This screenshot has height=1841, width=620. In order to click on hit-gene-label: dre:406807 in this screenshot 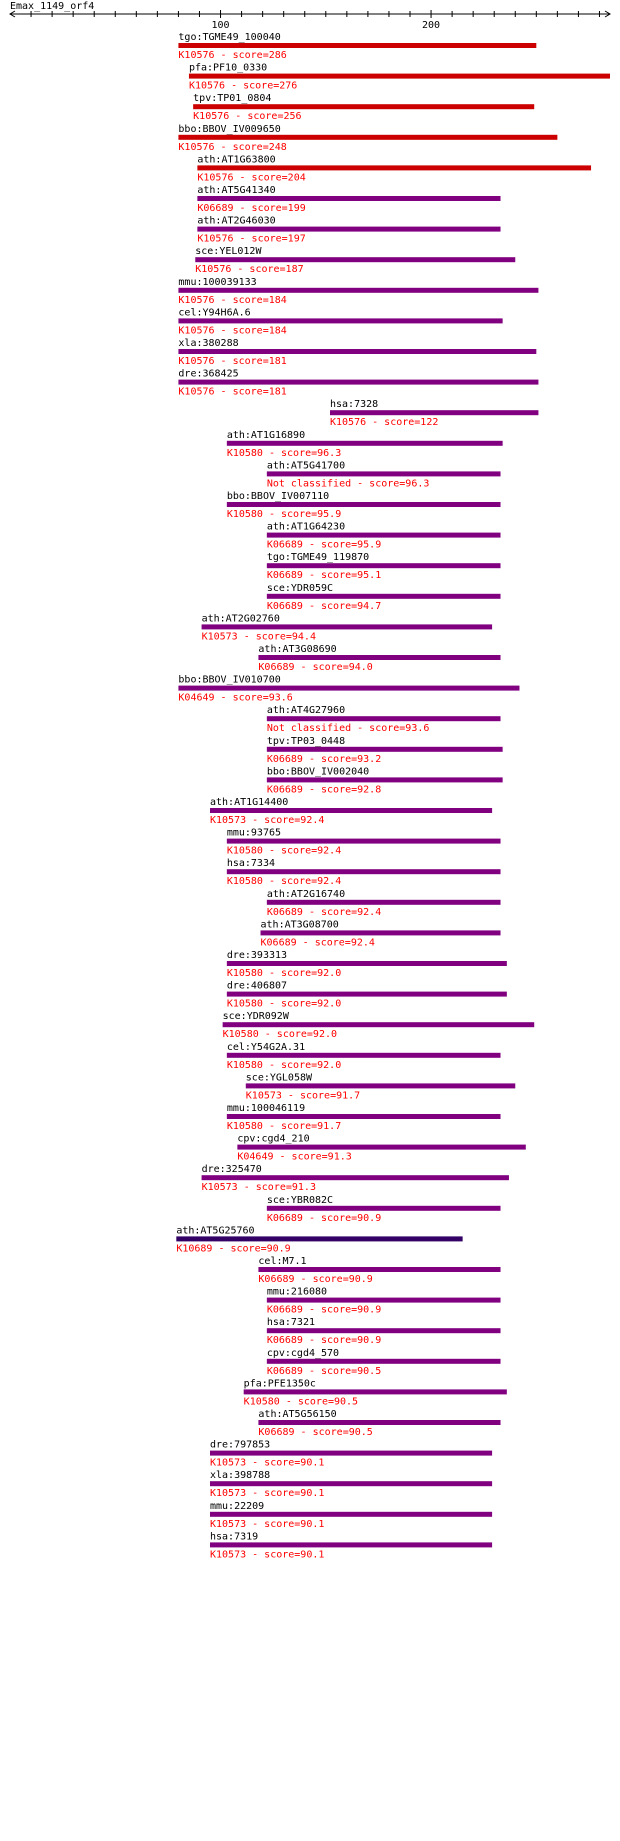, I will do `click(257, 986)`.